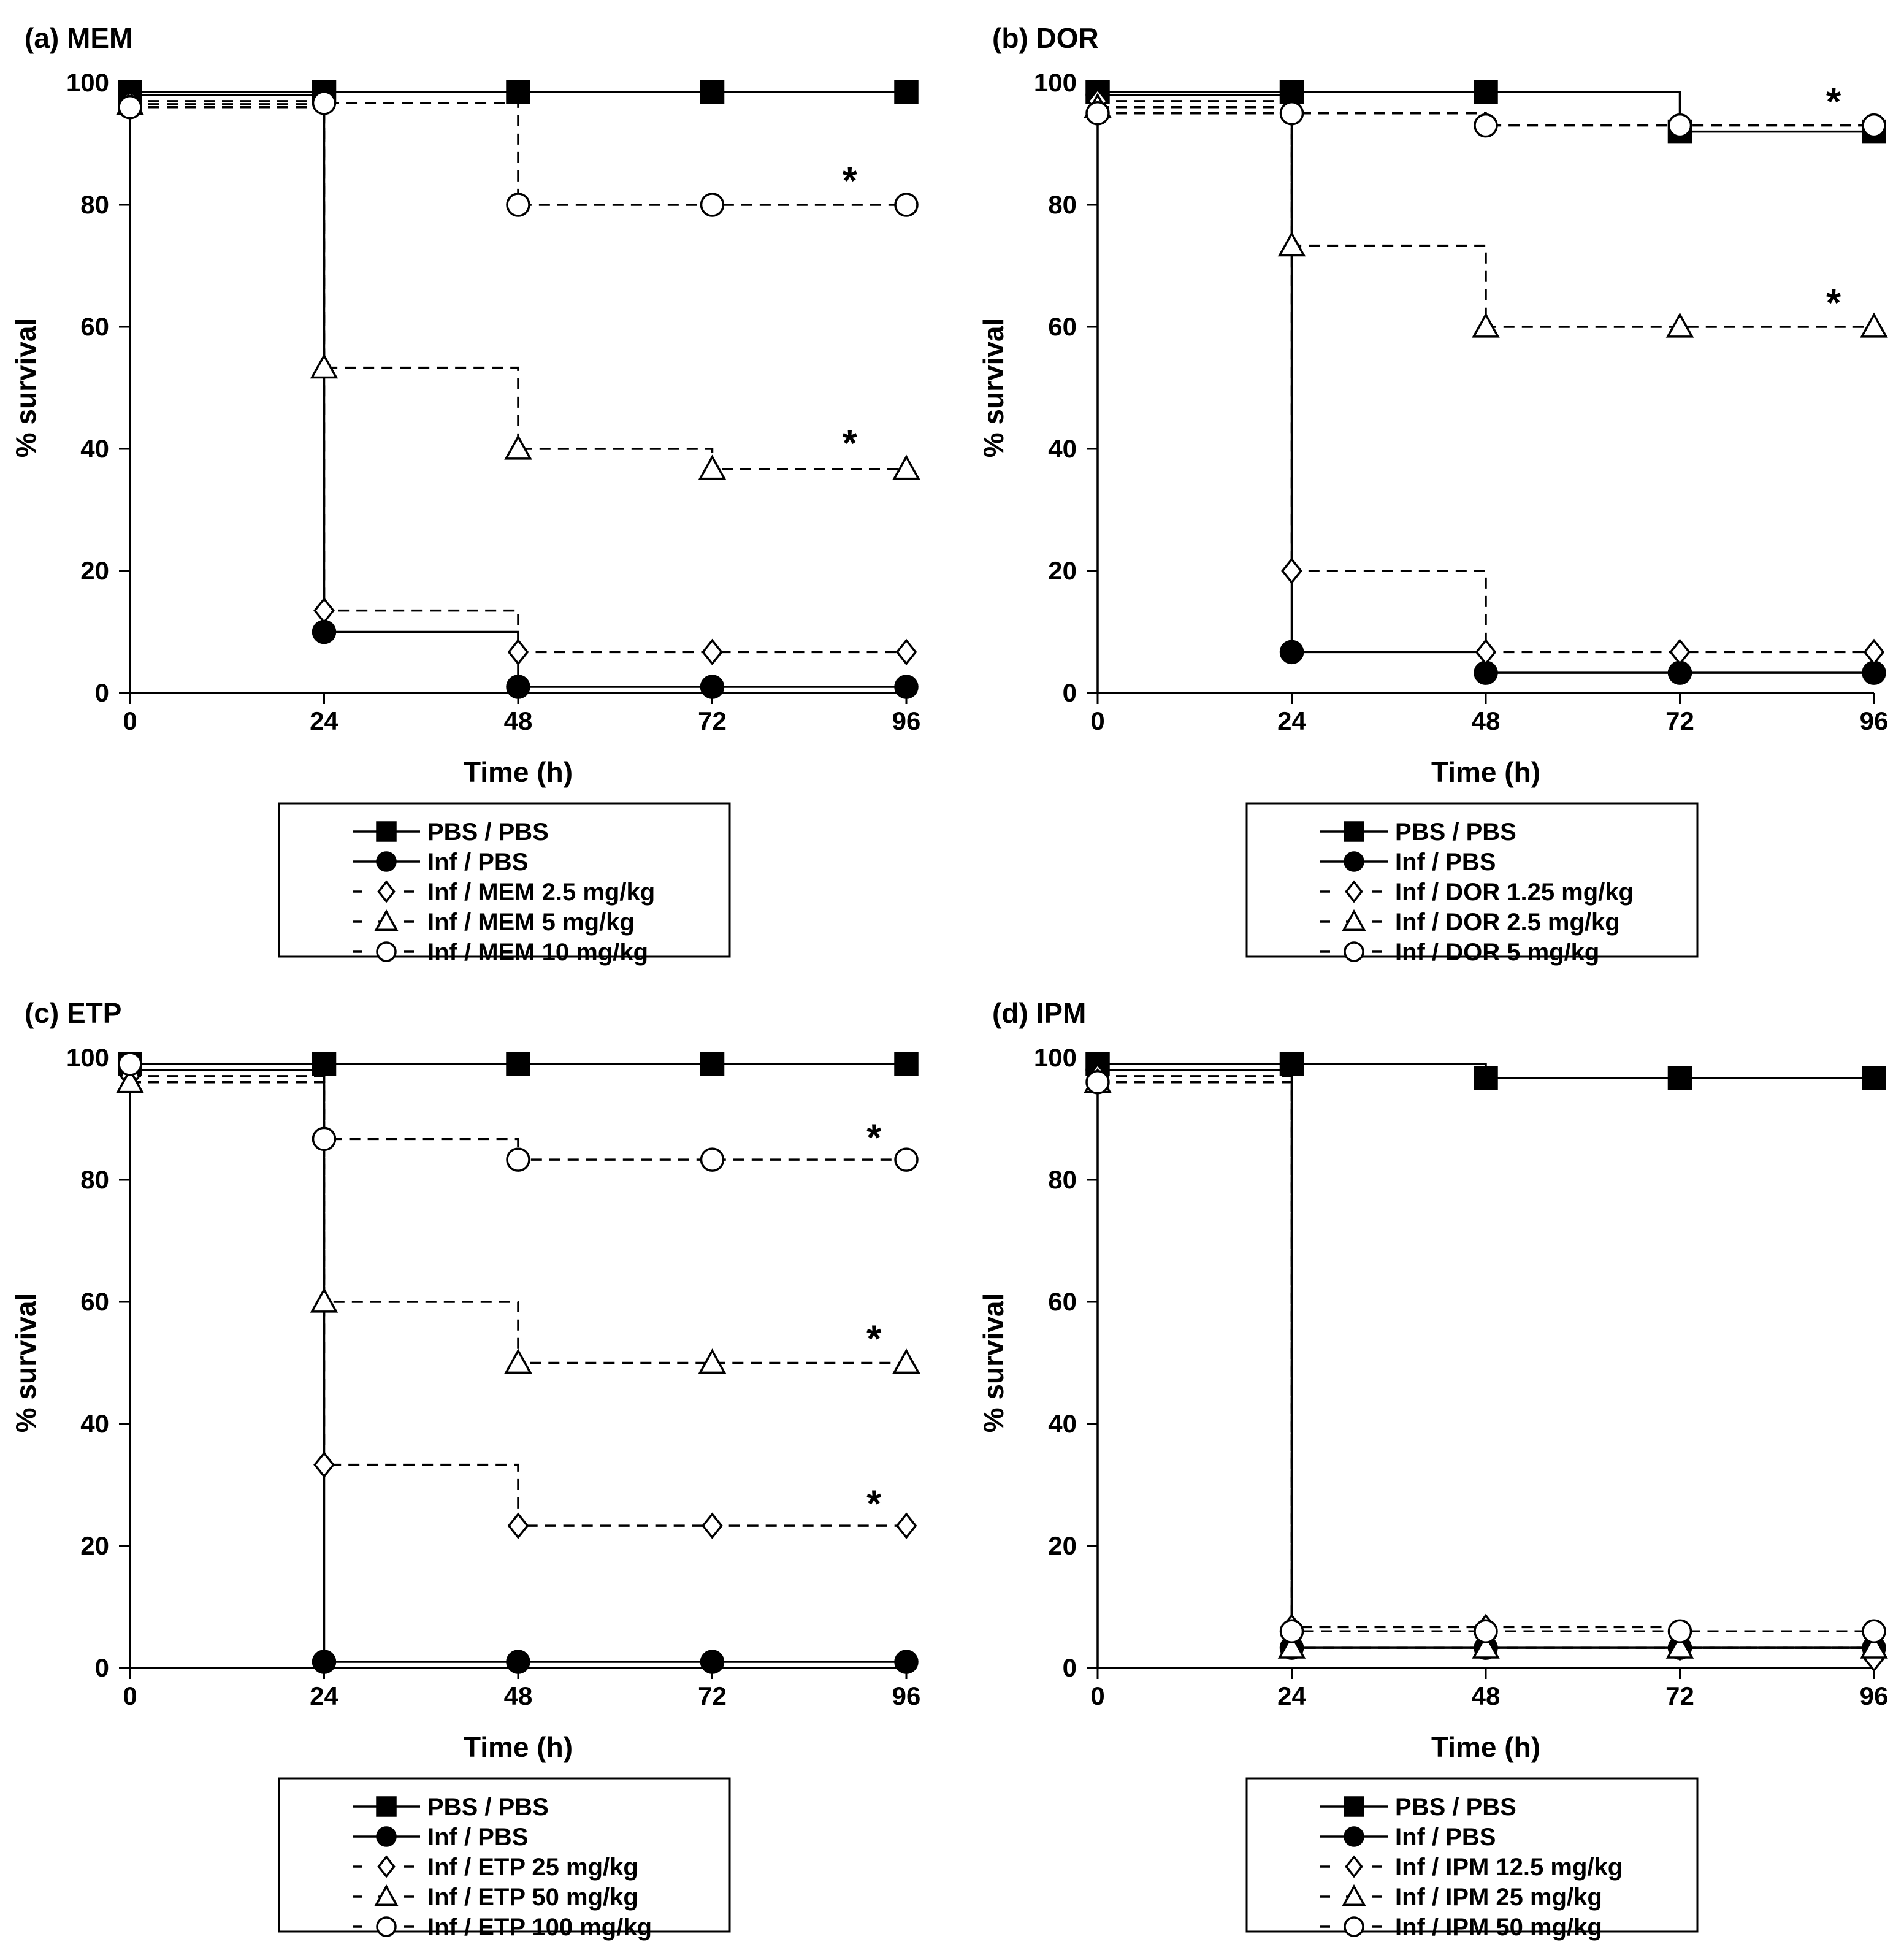  Describe the element at coordinates (539, 1928) in the screenshot. I see `legend-label: Inf / ETP 100 mg/kg` at that location.